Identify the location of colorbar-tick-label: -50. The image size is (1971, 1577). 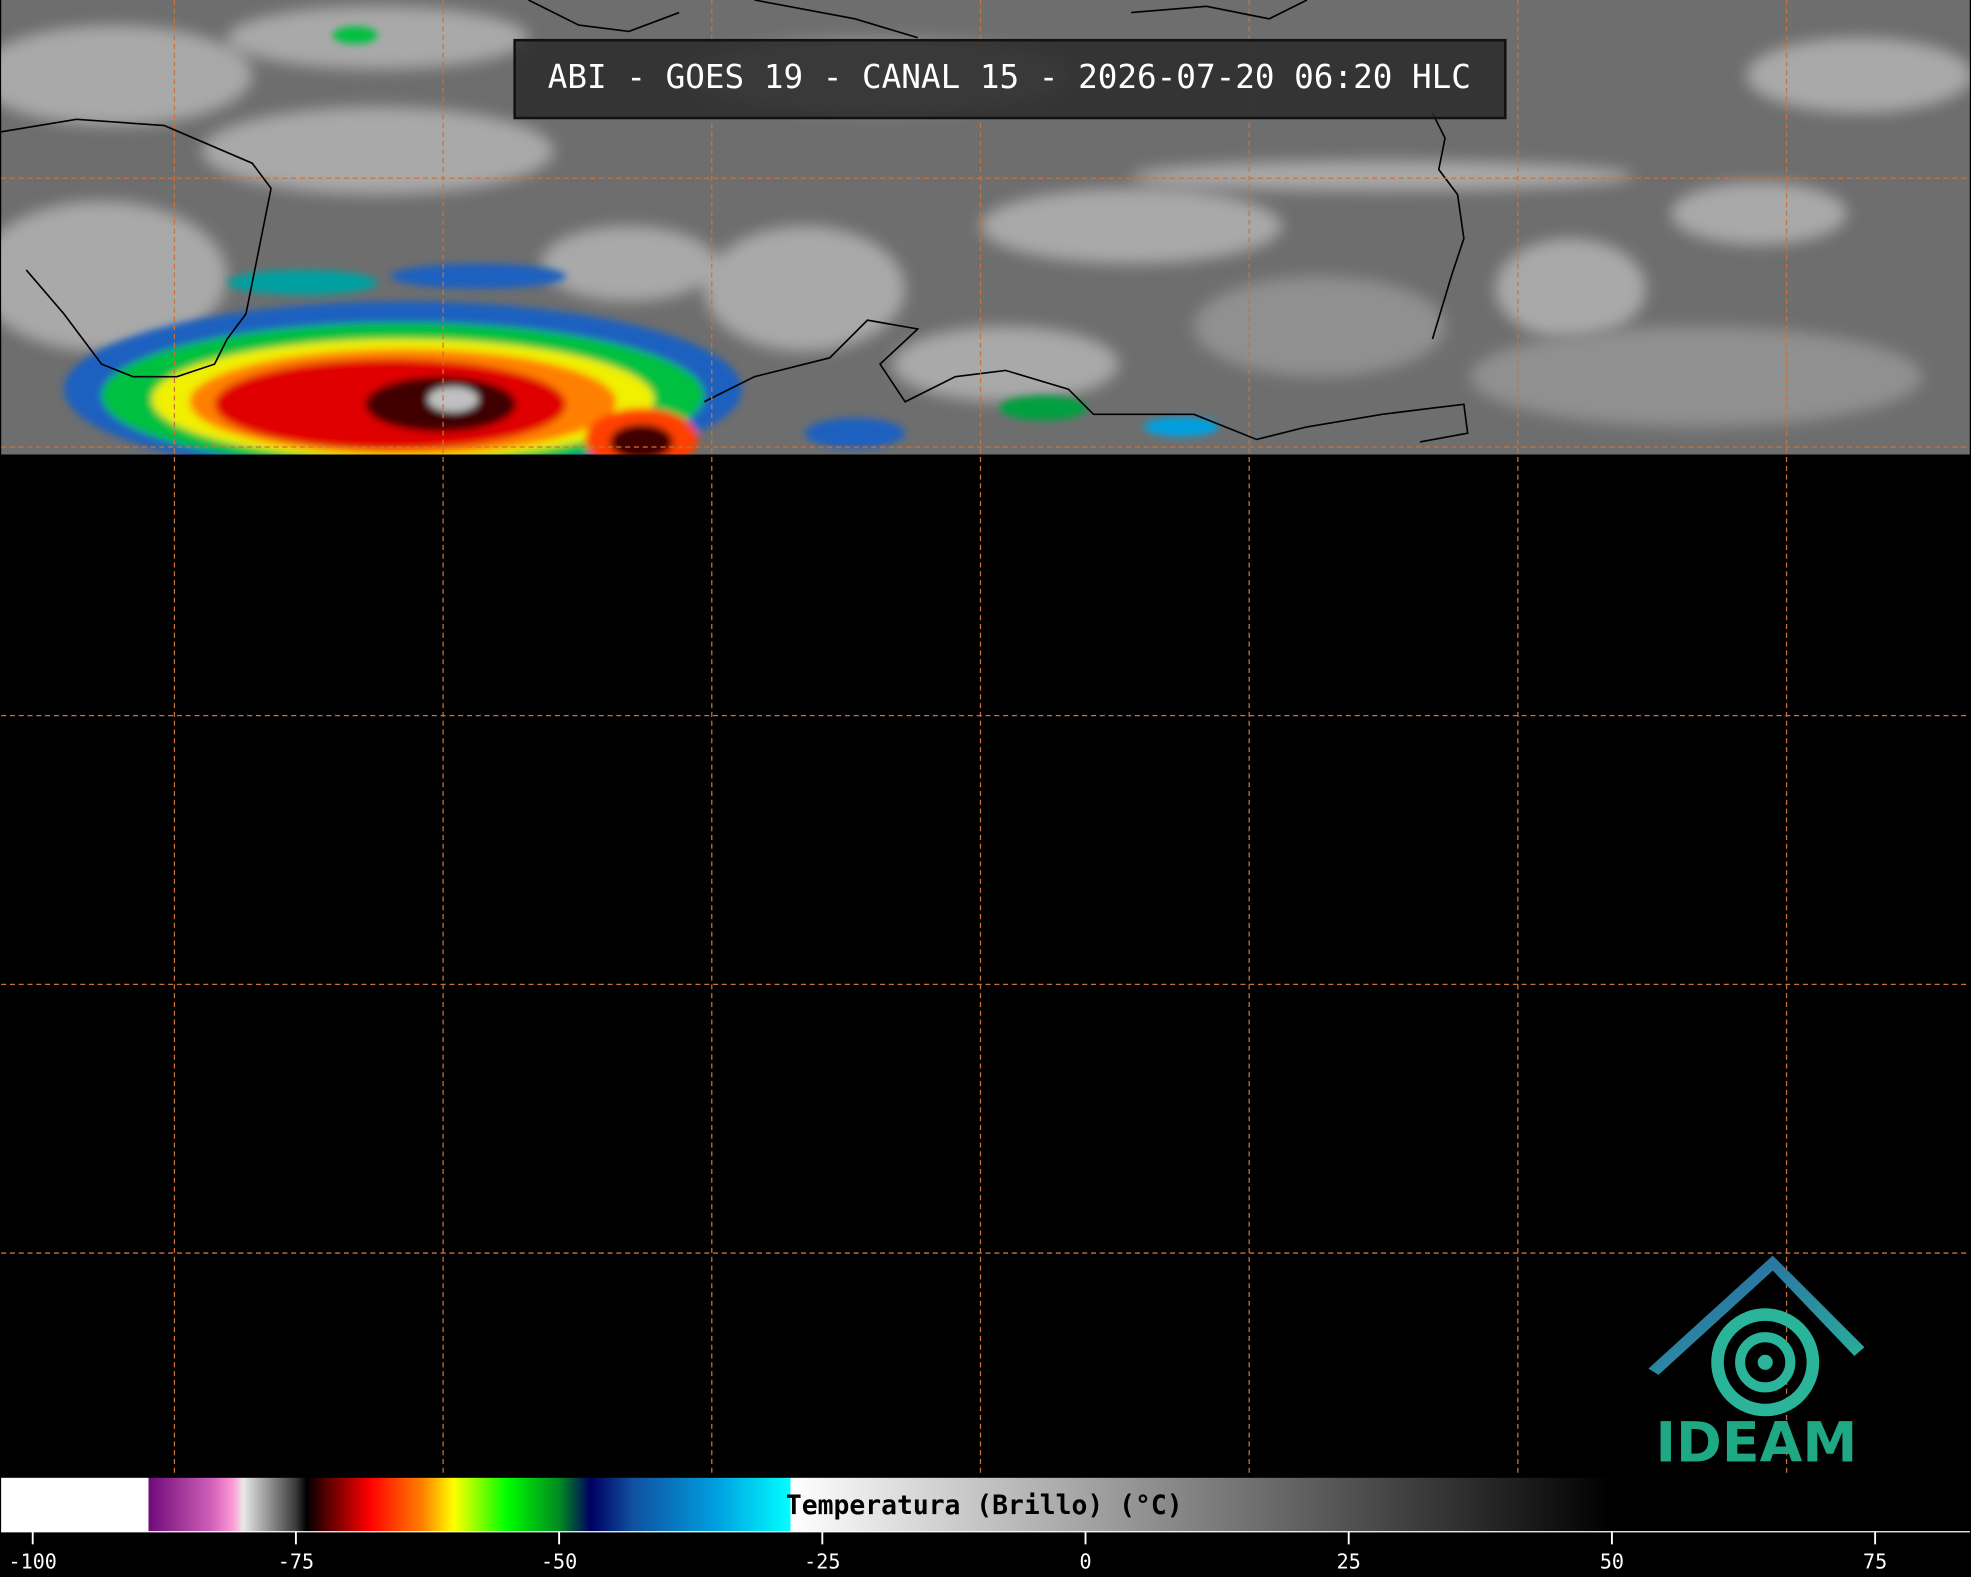
(559, 1562).